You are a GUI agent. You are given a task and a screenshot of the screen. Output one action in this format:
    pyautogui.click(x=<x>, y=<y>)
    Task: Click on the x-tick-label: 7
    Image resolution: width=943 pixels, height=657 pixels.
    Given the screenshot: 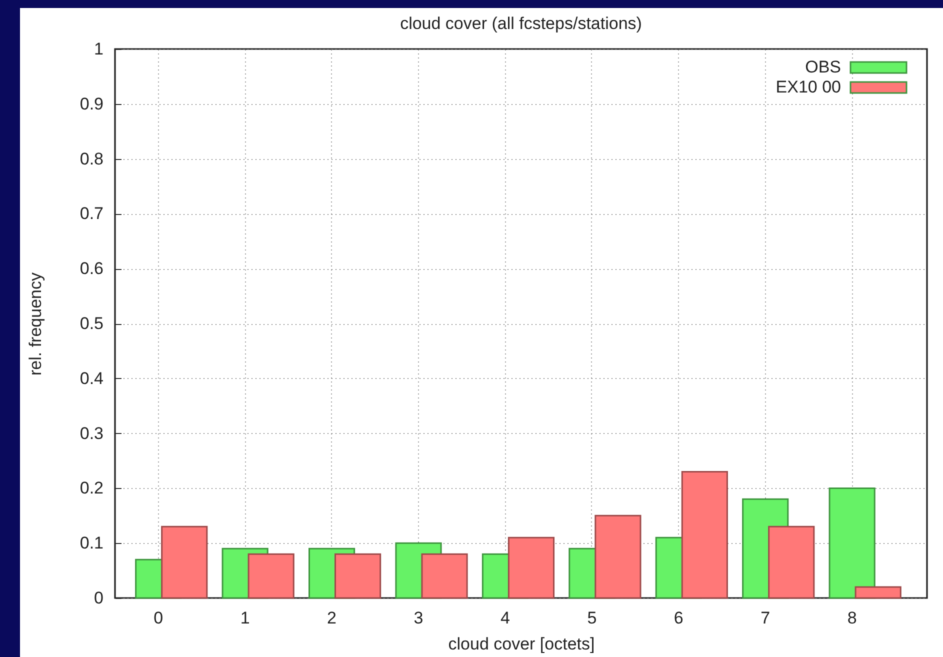 What is the action you would take?
    pyautogui.click(x=765, y=618)
    